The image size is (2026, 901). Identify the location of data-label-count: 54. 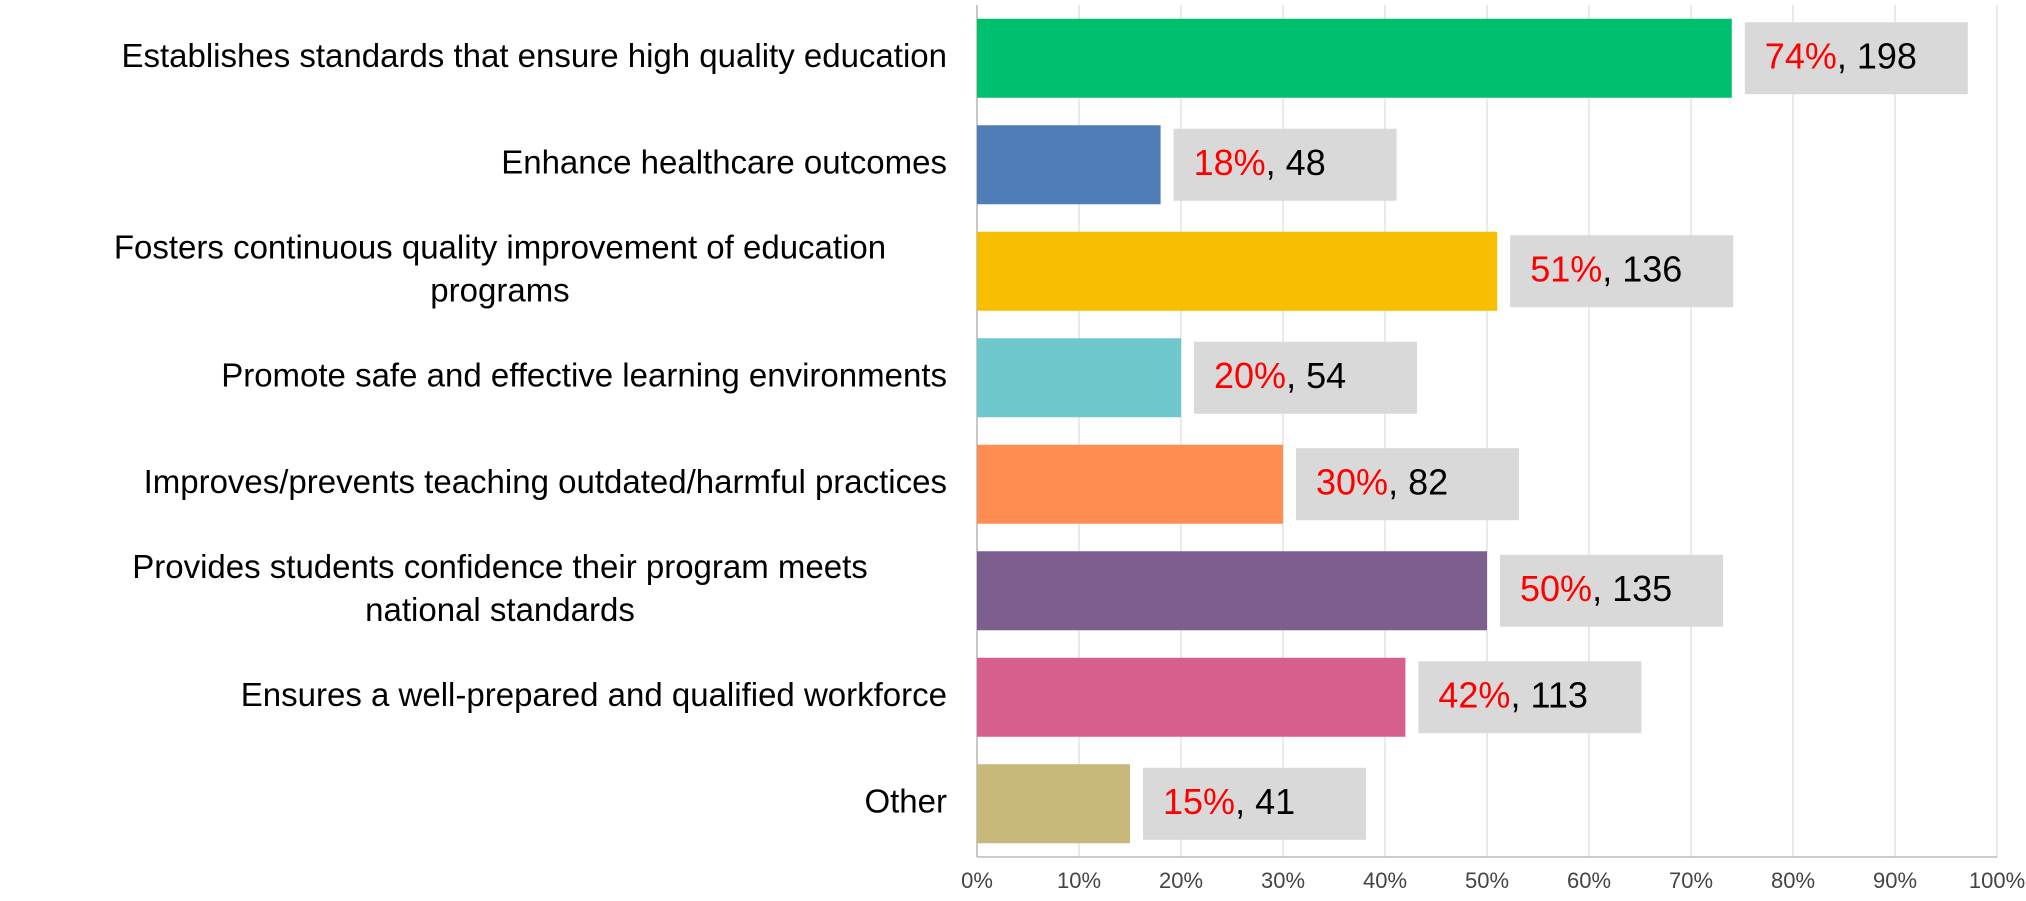
(1326, 374).